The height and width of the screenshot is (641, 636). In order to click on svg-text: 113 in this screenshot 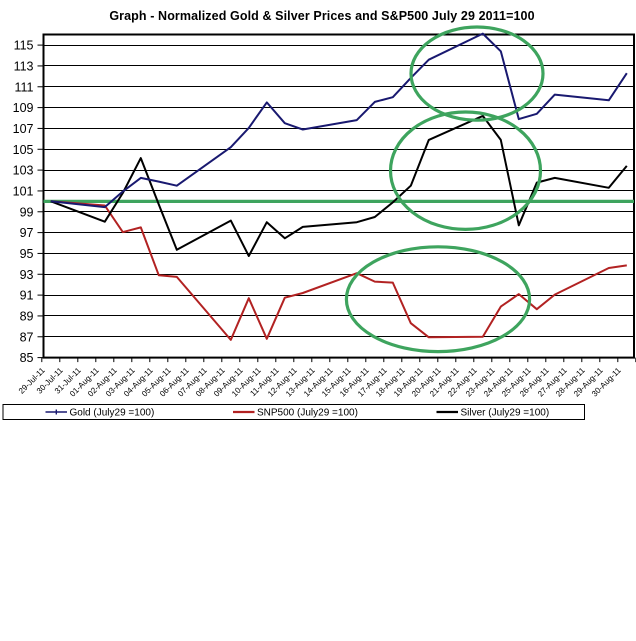, I will do `click(24, 67)`.